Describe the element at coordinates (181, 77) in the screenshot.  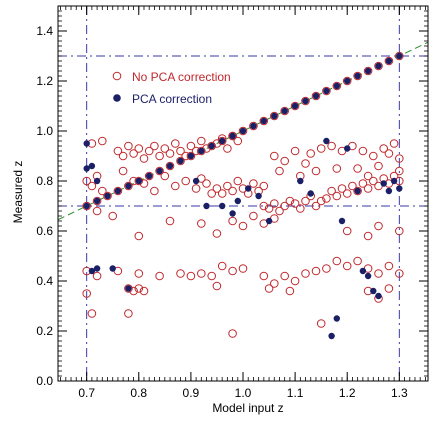
I see `legend-label-no-pca: No PCA correction` at that location.